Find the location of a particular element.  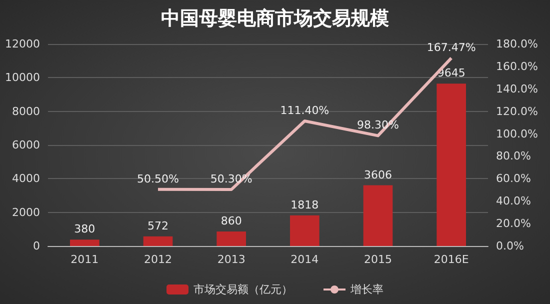

y2-tick-label: 100.0% is located at coordinates (517, 133).